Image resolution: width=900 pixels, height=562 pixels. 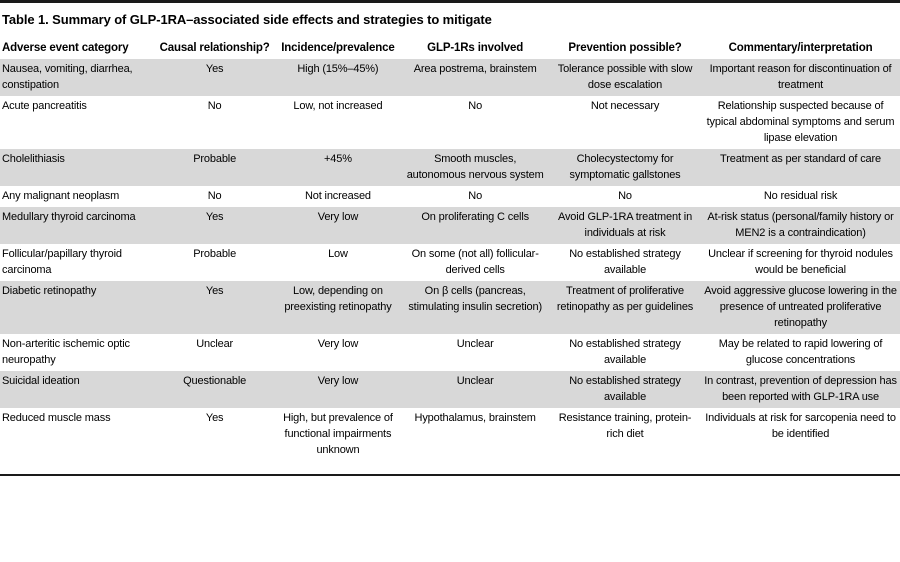 What do you see at coordinates (66, 351) in the screenshot?
I see `cell-adverse-event: Non-arteritic ischemic optic neuropathy` at bounding box center [66, 351].